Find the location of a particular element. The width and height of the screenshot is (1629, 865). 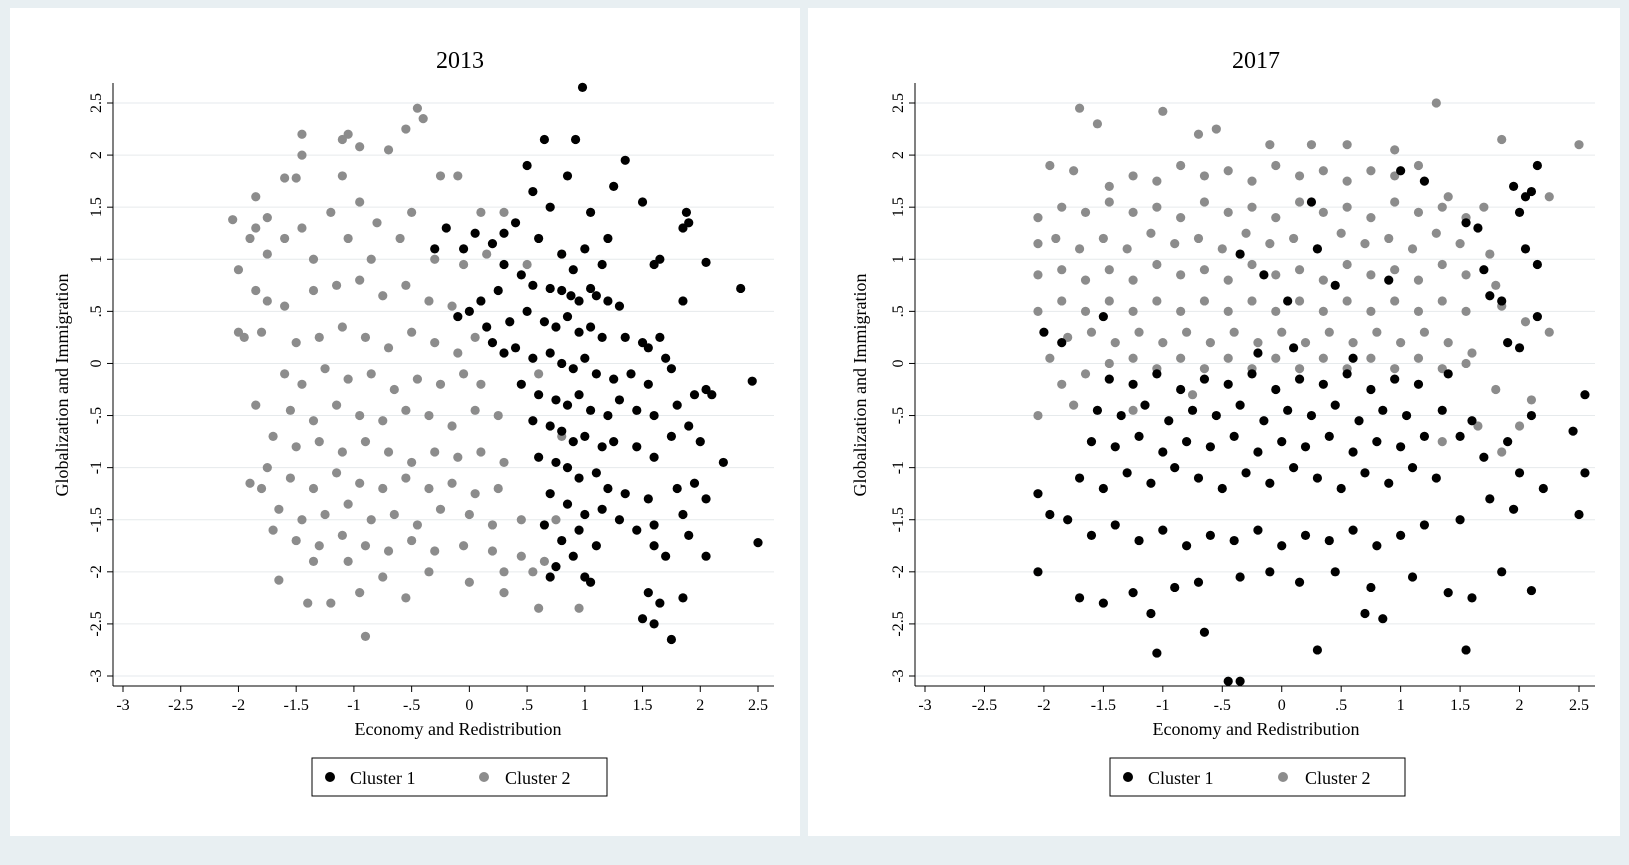

legend-label-cluster-2: Cluster 2 is located at coordinates (538, 778).